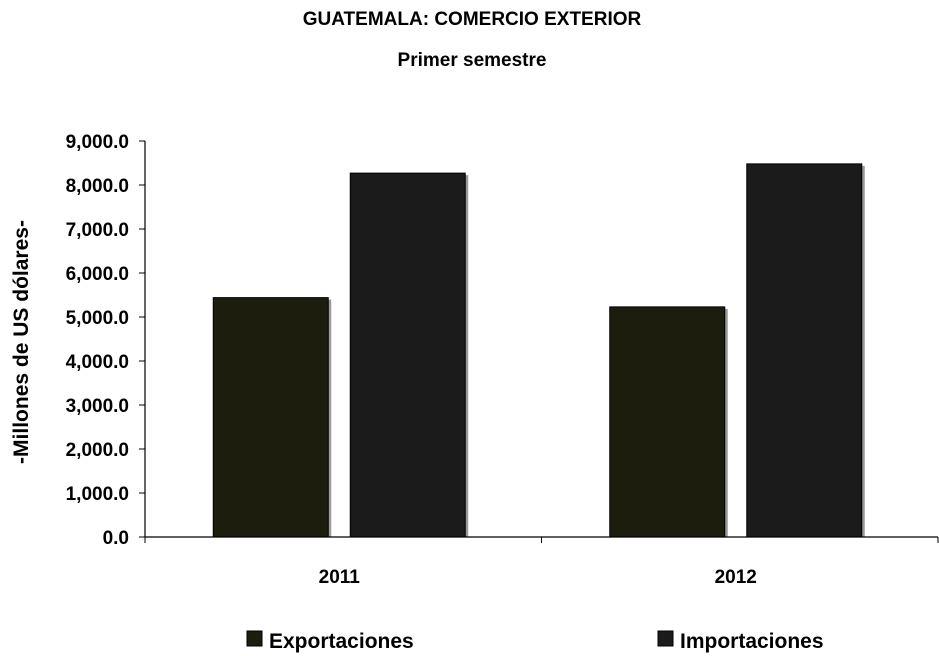  I want to click on y-tick-label: 2,000.0, so click(97, 450).